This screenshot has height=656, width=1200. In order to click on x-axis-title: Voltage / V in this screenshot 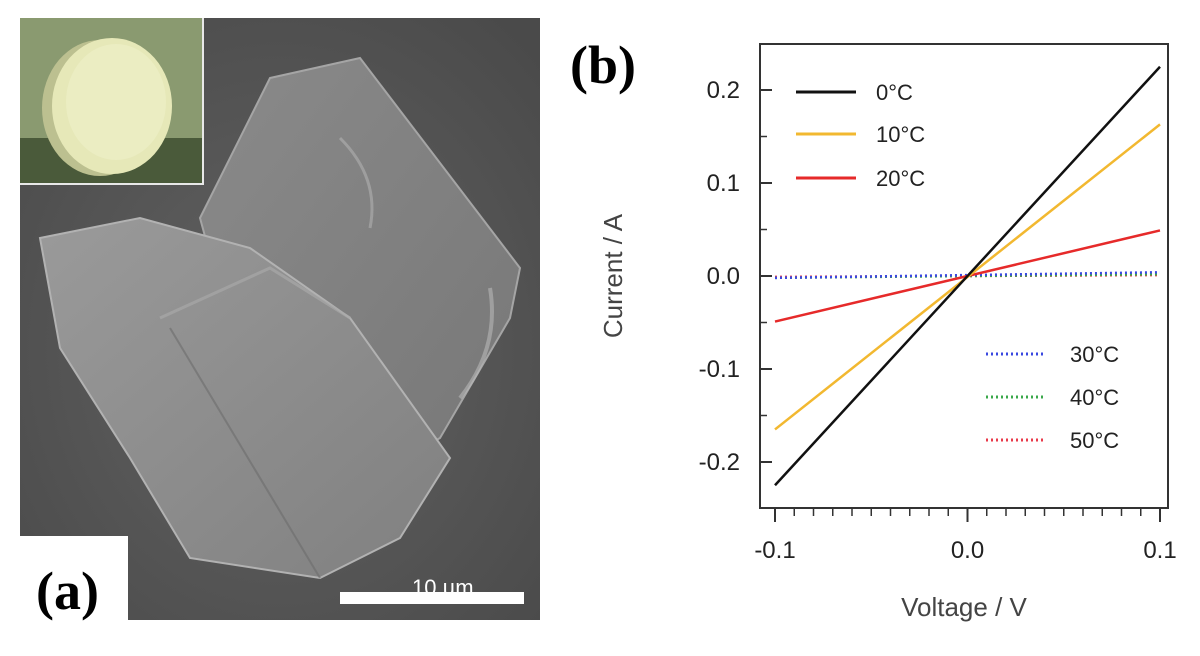, I will do `click(964, 607)`.